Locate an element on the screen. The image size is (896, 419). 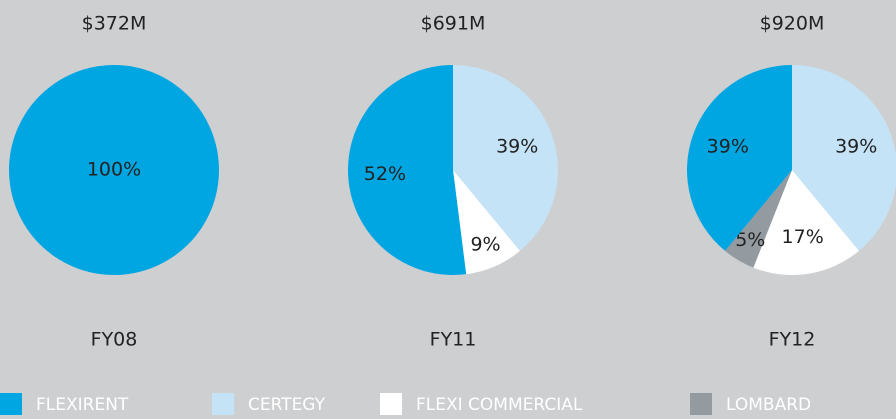
pie-label: FY12 is located at coordinates (792, 340).